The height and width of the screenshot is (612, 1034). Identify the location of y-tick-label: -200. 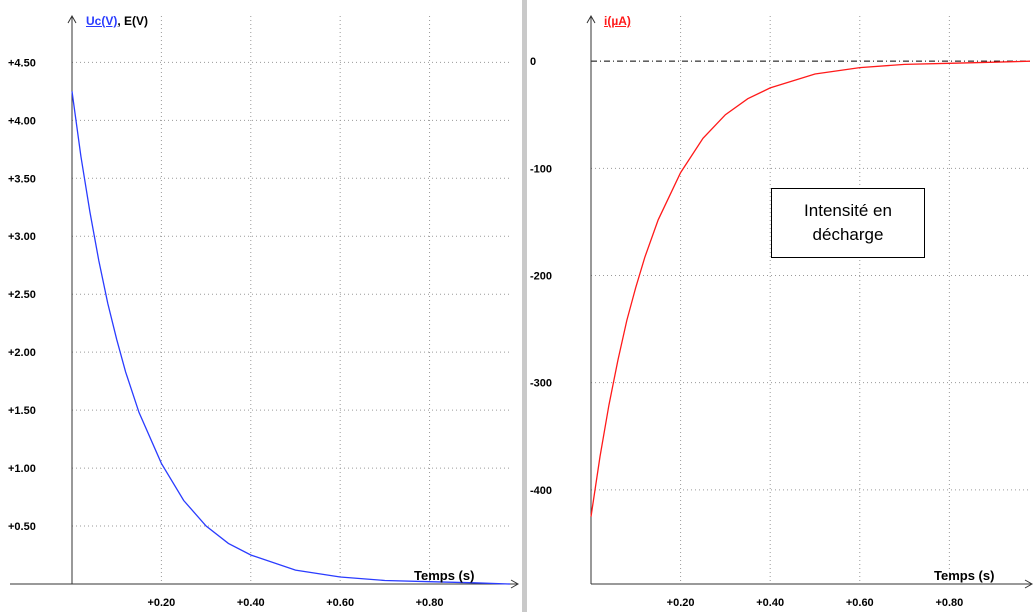
(541, 276).